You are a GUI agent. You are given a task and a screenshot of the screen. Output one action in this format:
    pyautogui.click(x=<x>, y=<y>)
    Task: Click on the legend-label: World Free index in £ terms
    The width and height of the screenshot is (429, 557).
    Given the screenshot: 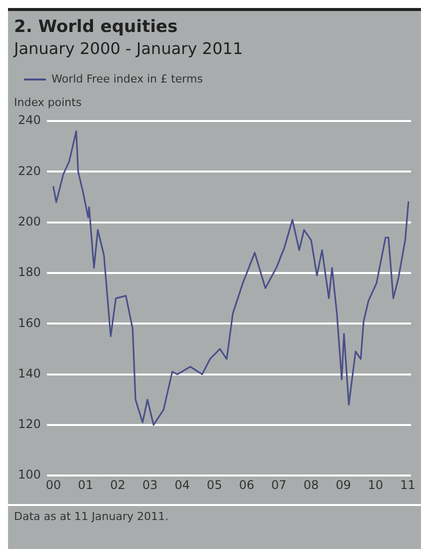 What is the action you would take?
    pyautogui.click(x=128, y=79)
    